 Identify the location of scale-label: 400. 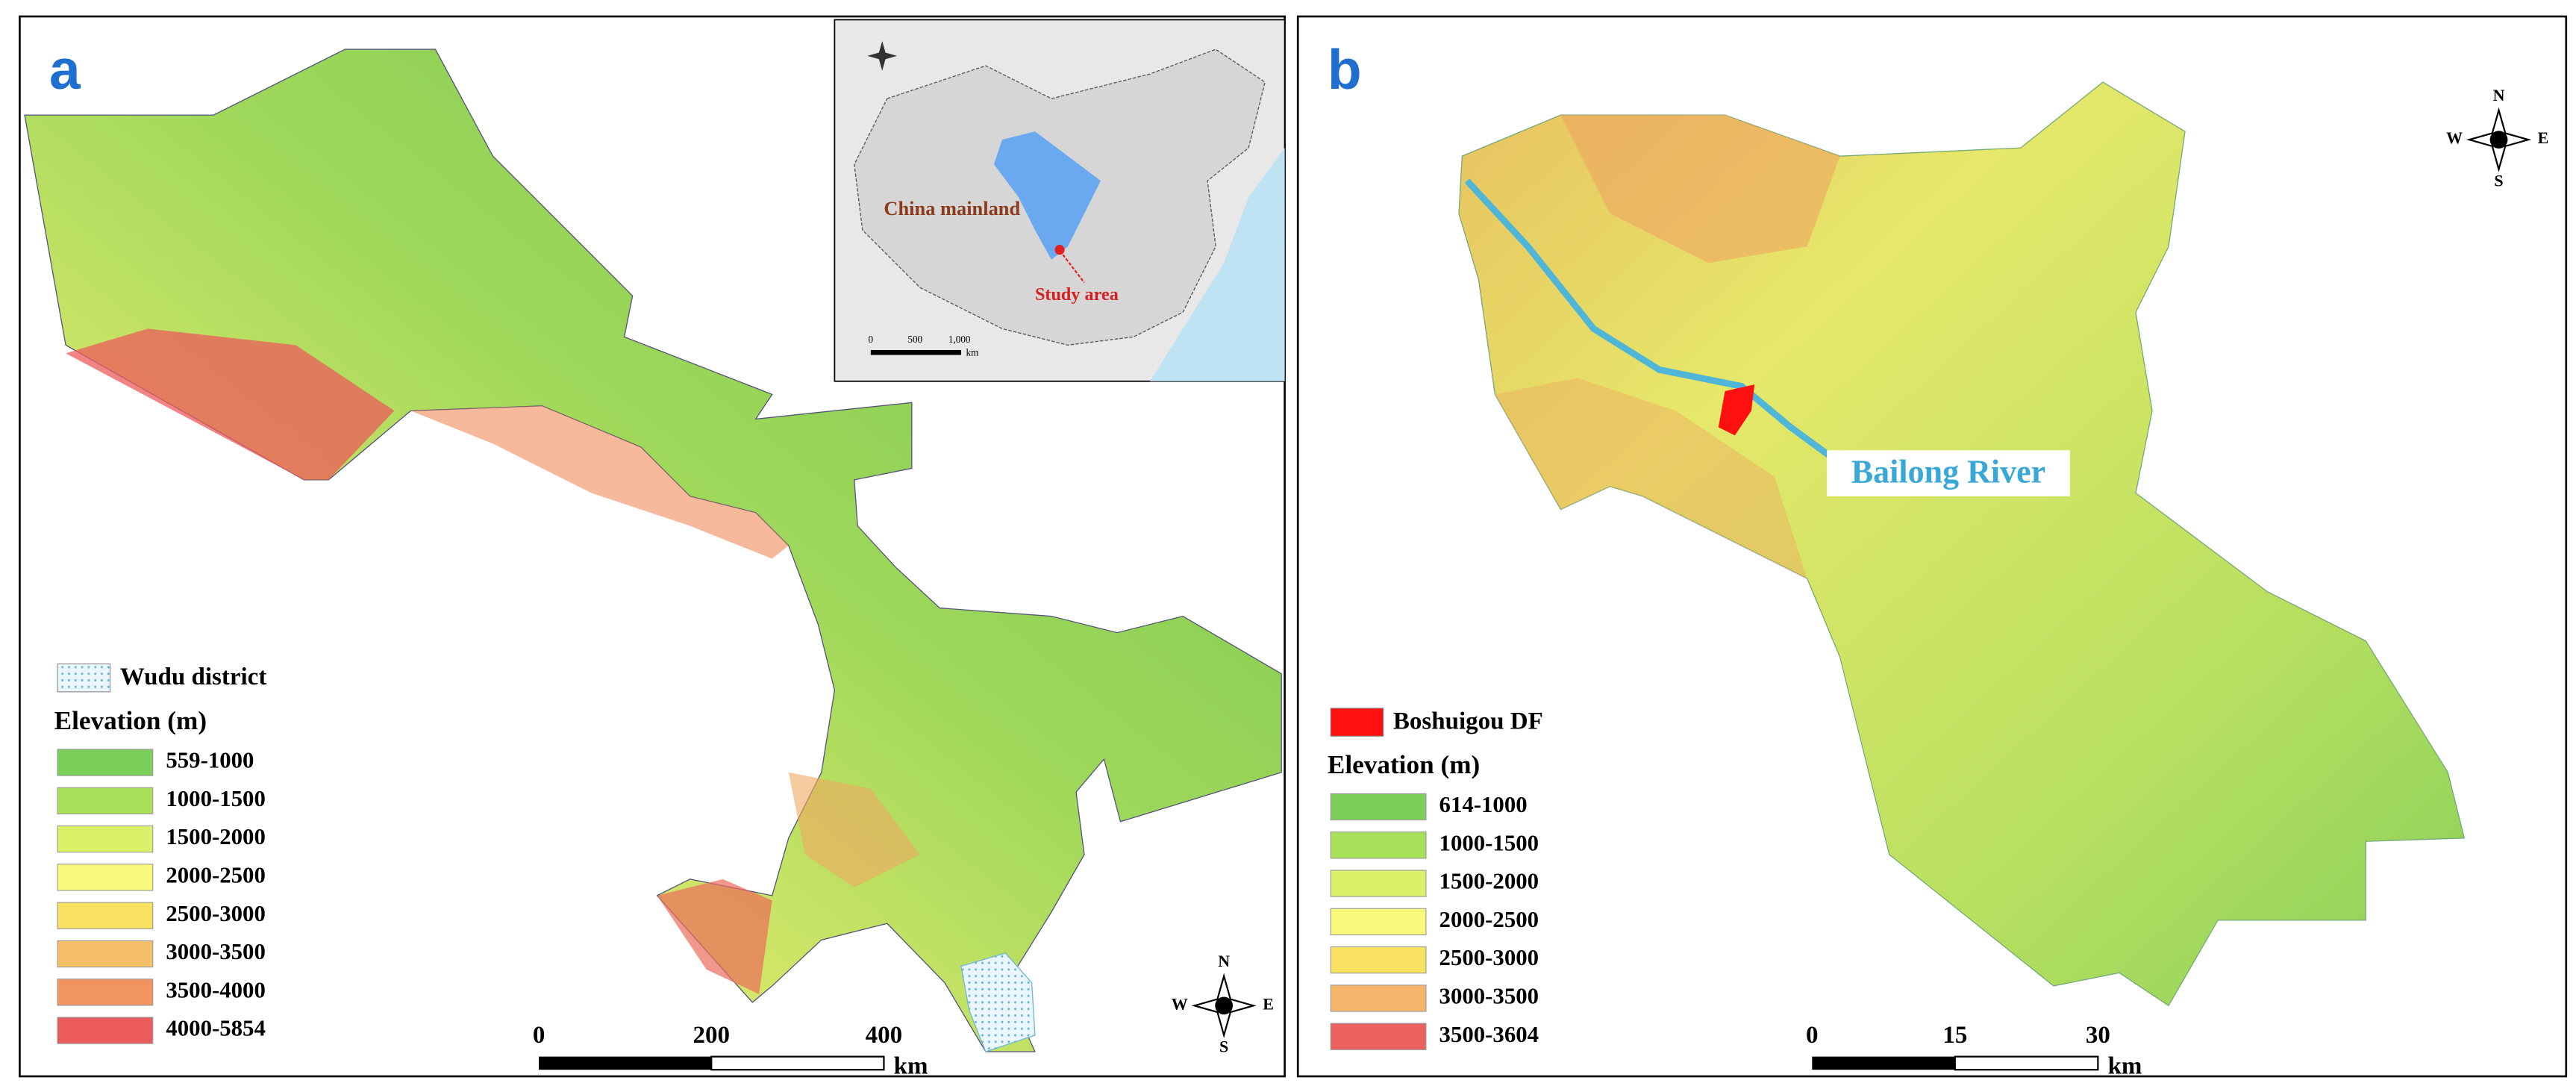
(884, 1036).